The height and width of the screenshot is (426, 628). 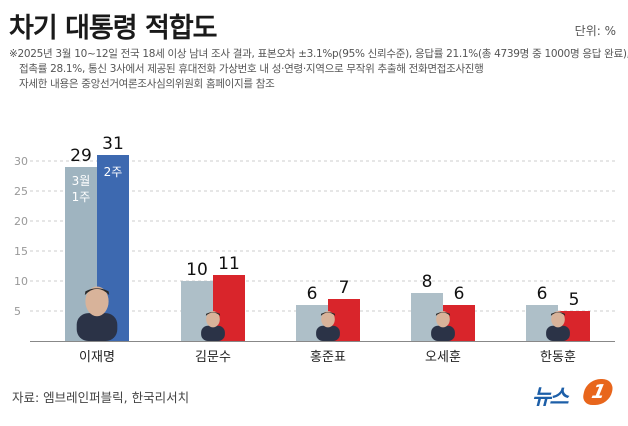 I want to click on value-label-week2: 6, so click(x=459, y=294).